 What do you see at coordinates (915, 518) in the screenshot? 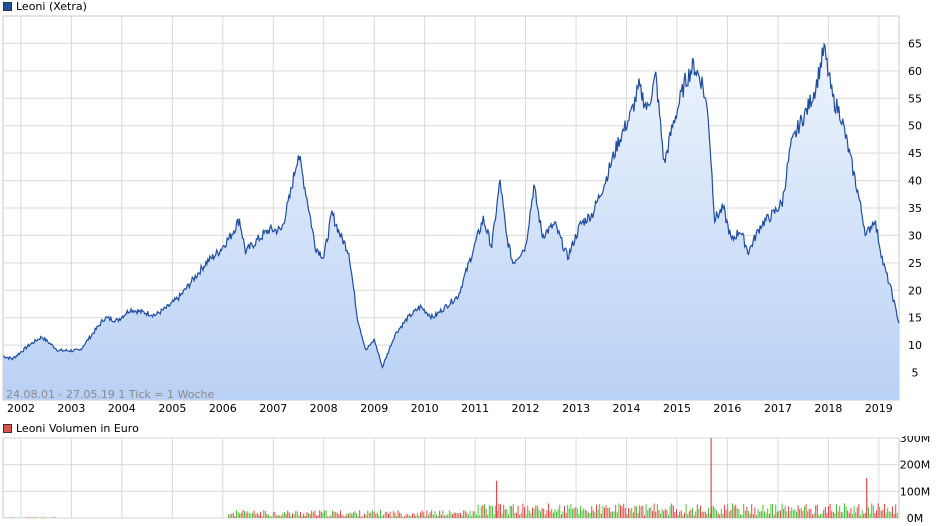
I see `volume-y-tick-label: 0M` at bounding box center [915, 518].